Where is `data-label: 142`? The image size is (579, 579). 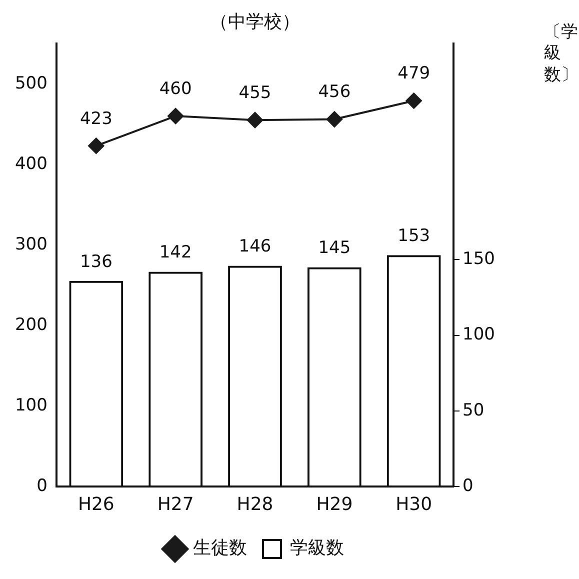 data-label: 142 is located at coordinates (175, 252).